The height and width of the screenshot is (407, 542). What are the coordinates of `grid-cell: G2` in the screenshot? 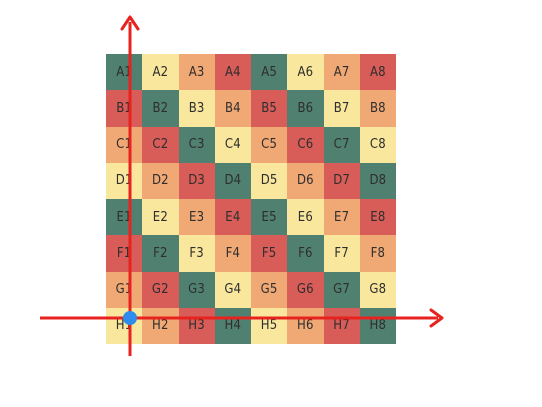 It's located at (160, 289).